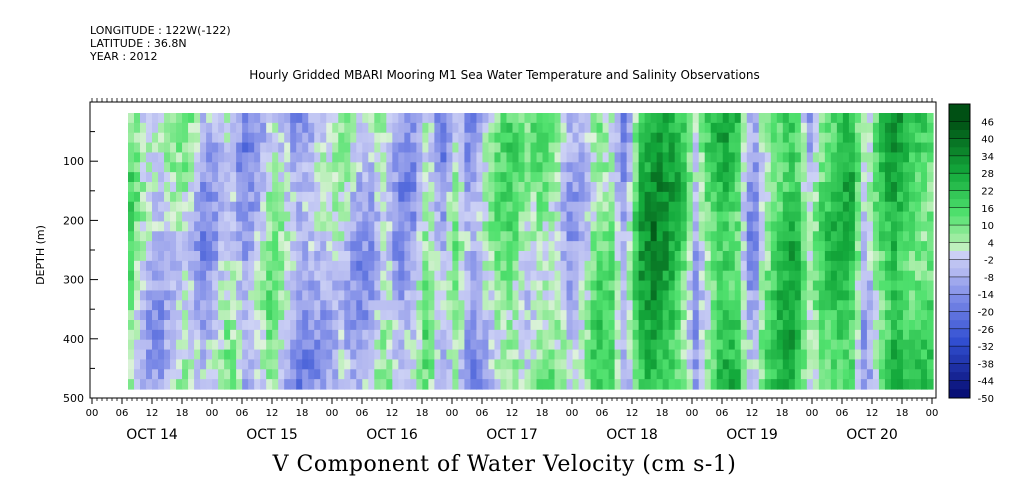 The width and height of the screenshot is (1009, 504). Describe the element at coordinates (959, 230) in the screenshot. I see `colorbar-band` at that location.